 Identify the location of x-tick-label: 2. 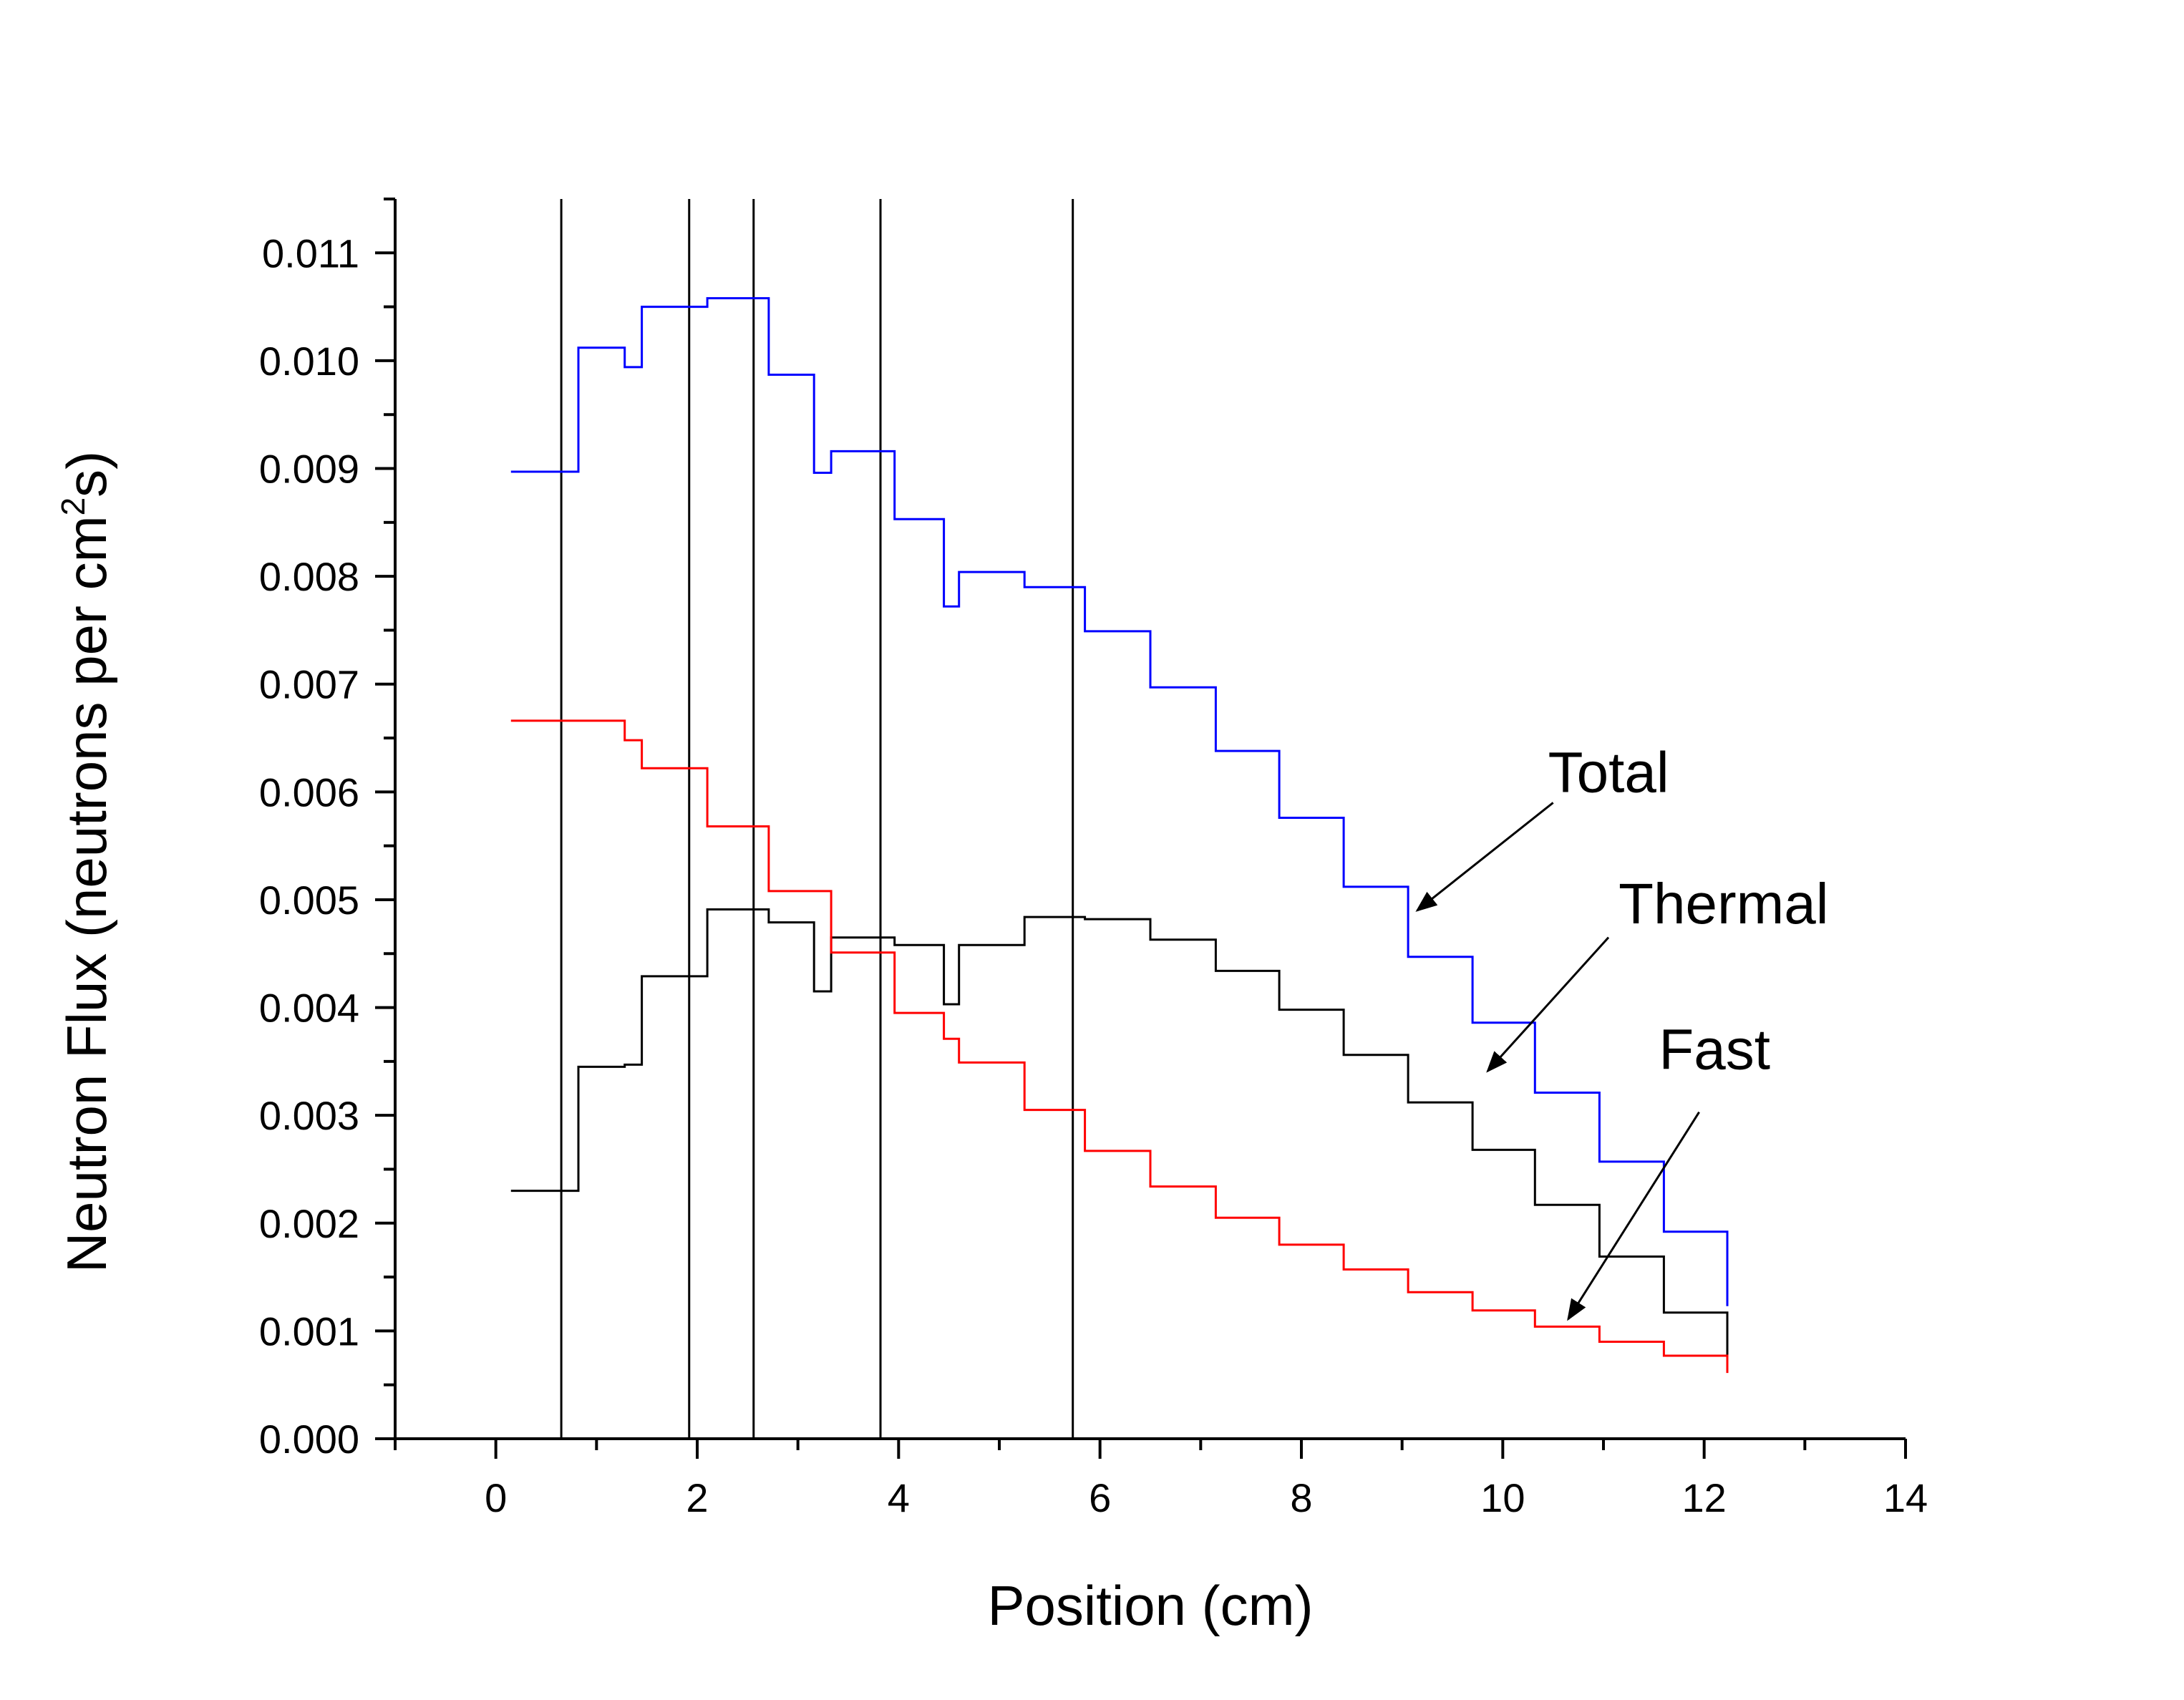
(697, 1497).